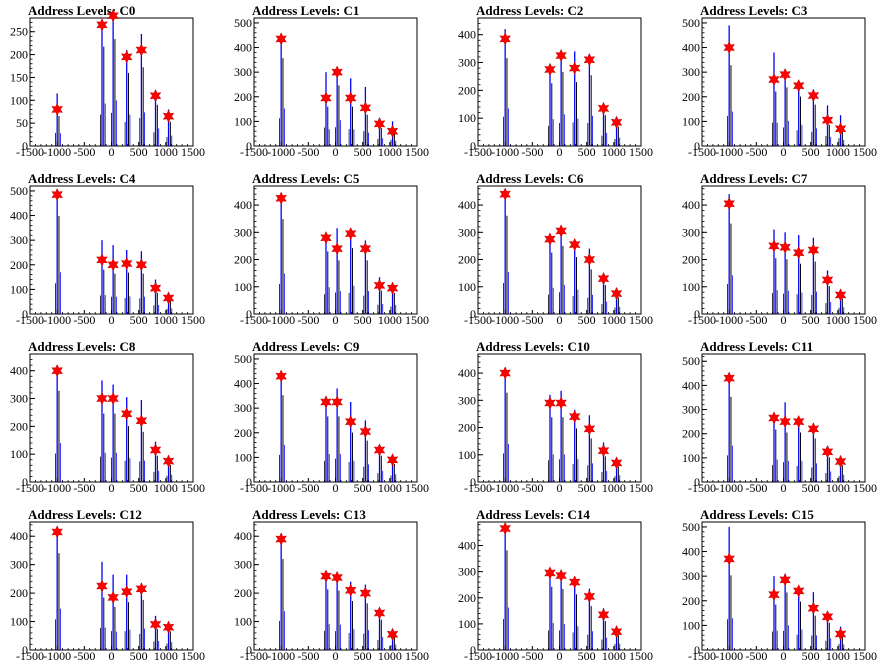  Describe the element at coordinates (530, 178) in the screenshot. I see `chart-title: Address Levels: C6` at that location.